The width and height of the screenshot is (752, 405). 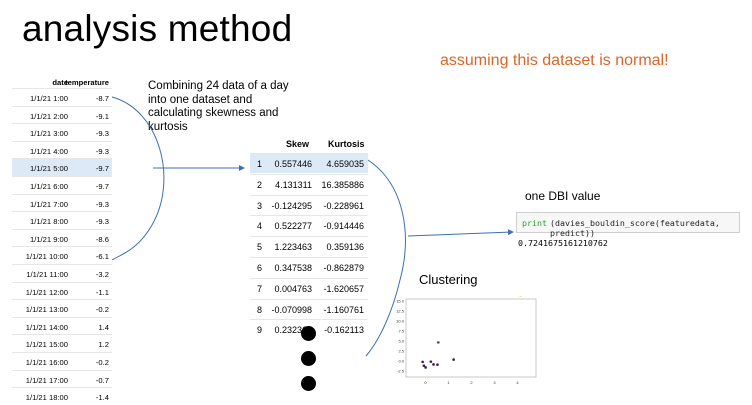 What do you see at coordinates (471, 382) in the screenshot?
I see `x-tick-label: 2` at bounding box center [471, 382].